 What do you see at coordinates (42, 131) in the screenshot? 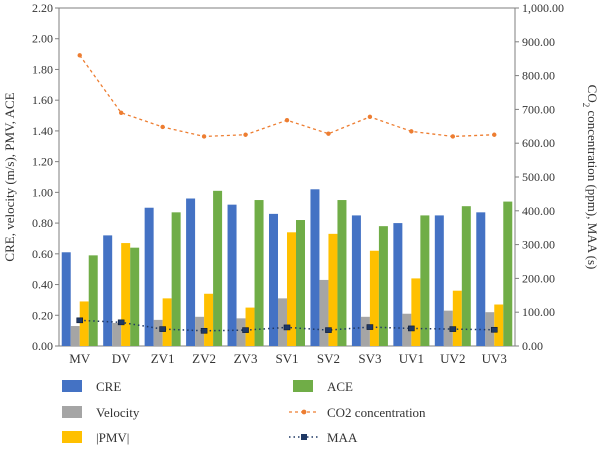
I see `y-tick-label: 1.40` at bounding box center [42, 131].